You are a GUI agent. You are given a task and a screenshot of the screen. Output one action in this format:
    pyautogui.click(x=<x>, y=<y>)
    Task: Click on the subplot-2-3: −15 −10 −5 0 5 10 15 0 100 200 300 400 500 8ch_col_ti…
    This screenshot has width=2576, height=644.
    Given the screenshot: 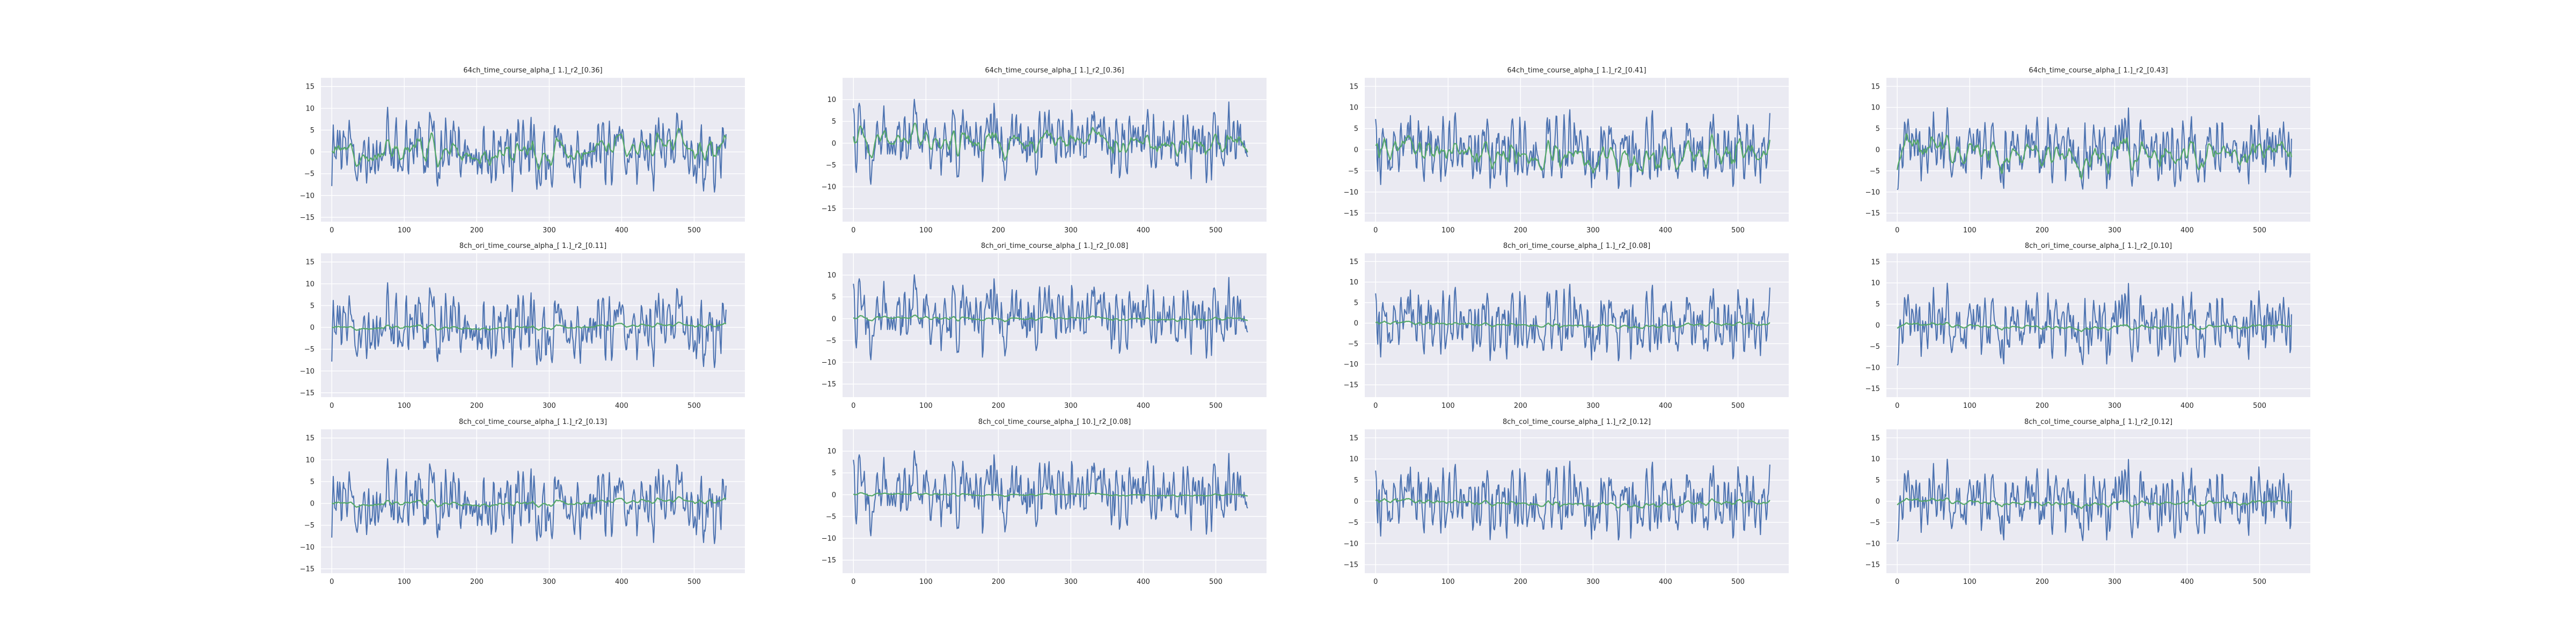 What is the action you would take?
    pyautogui.click(x=2087, y=502)
    